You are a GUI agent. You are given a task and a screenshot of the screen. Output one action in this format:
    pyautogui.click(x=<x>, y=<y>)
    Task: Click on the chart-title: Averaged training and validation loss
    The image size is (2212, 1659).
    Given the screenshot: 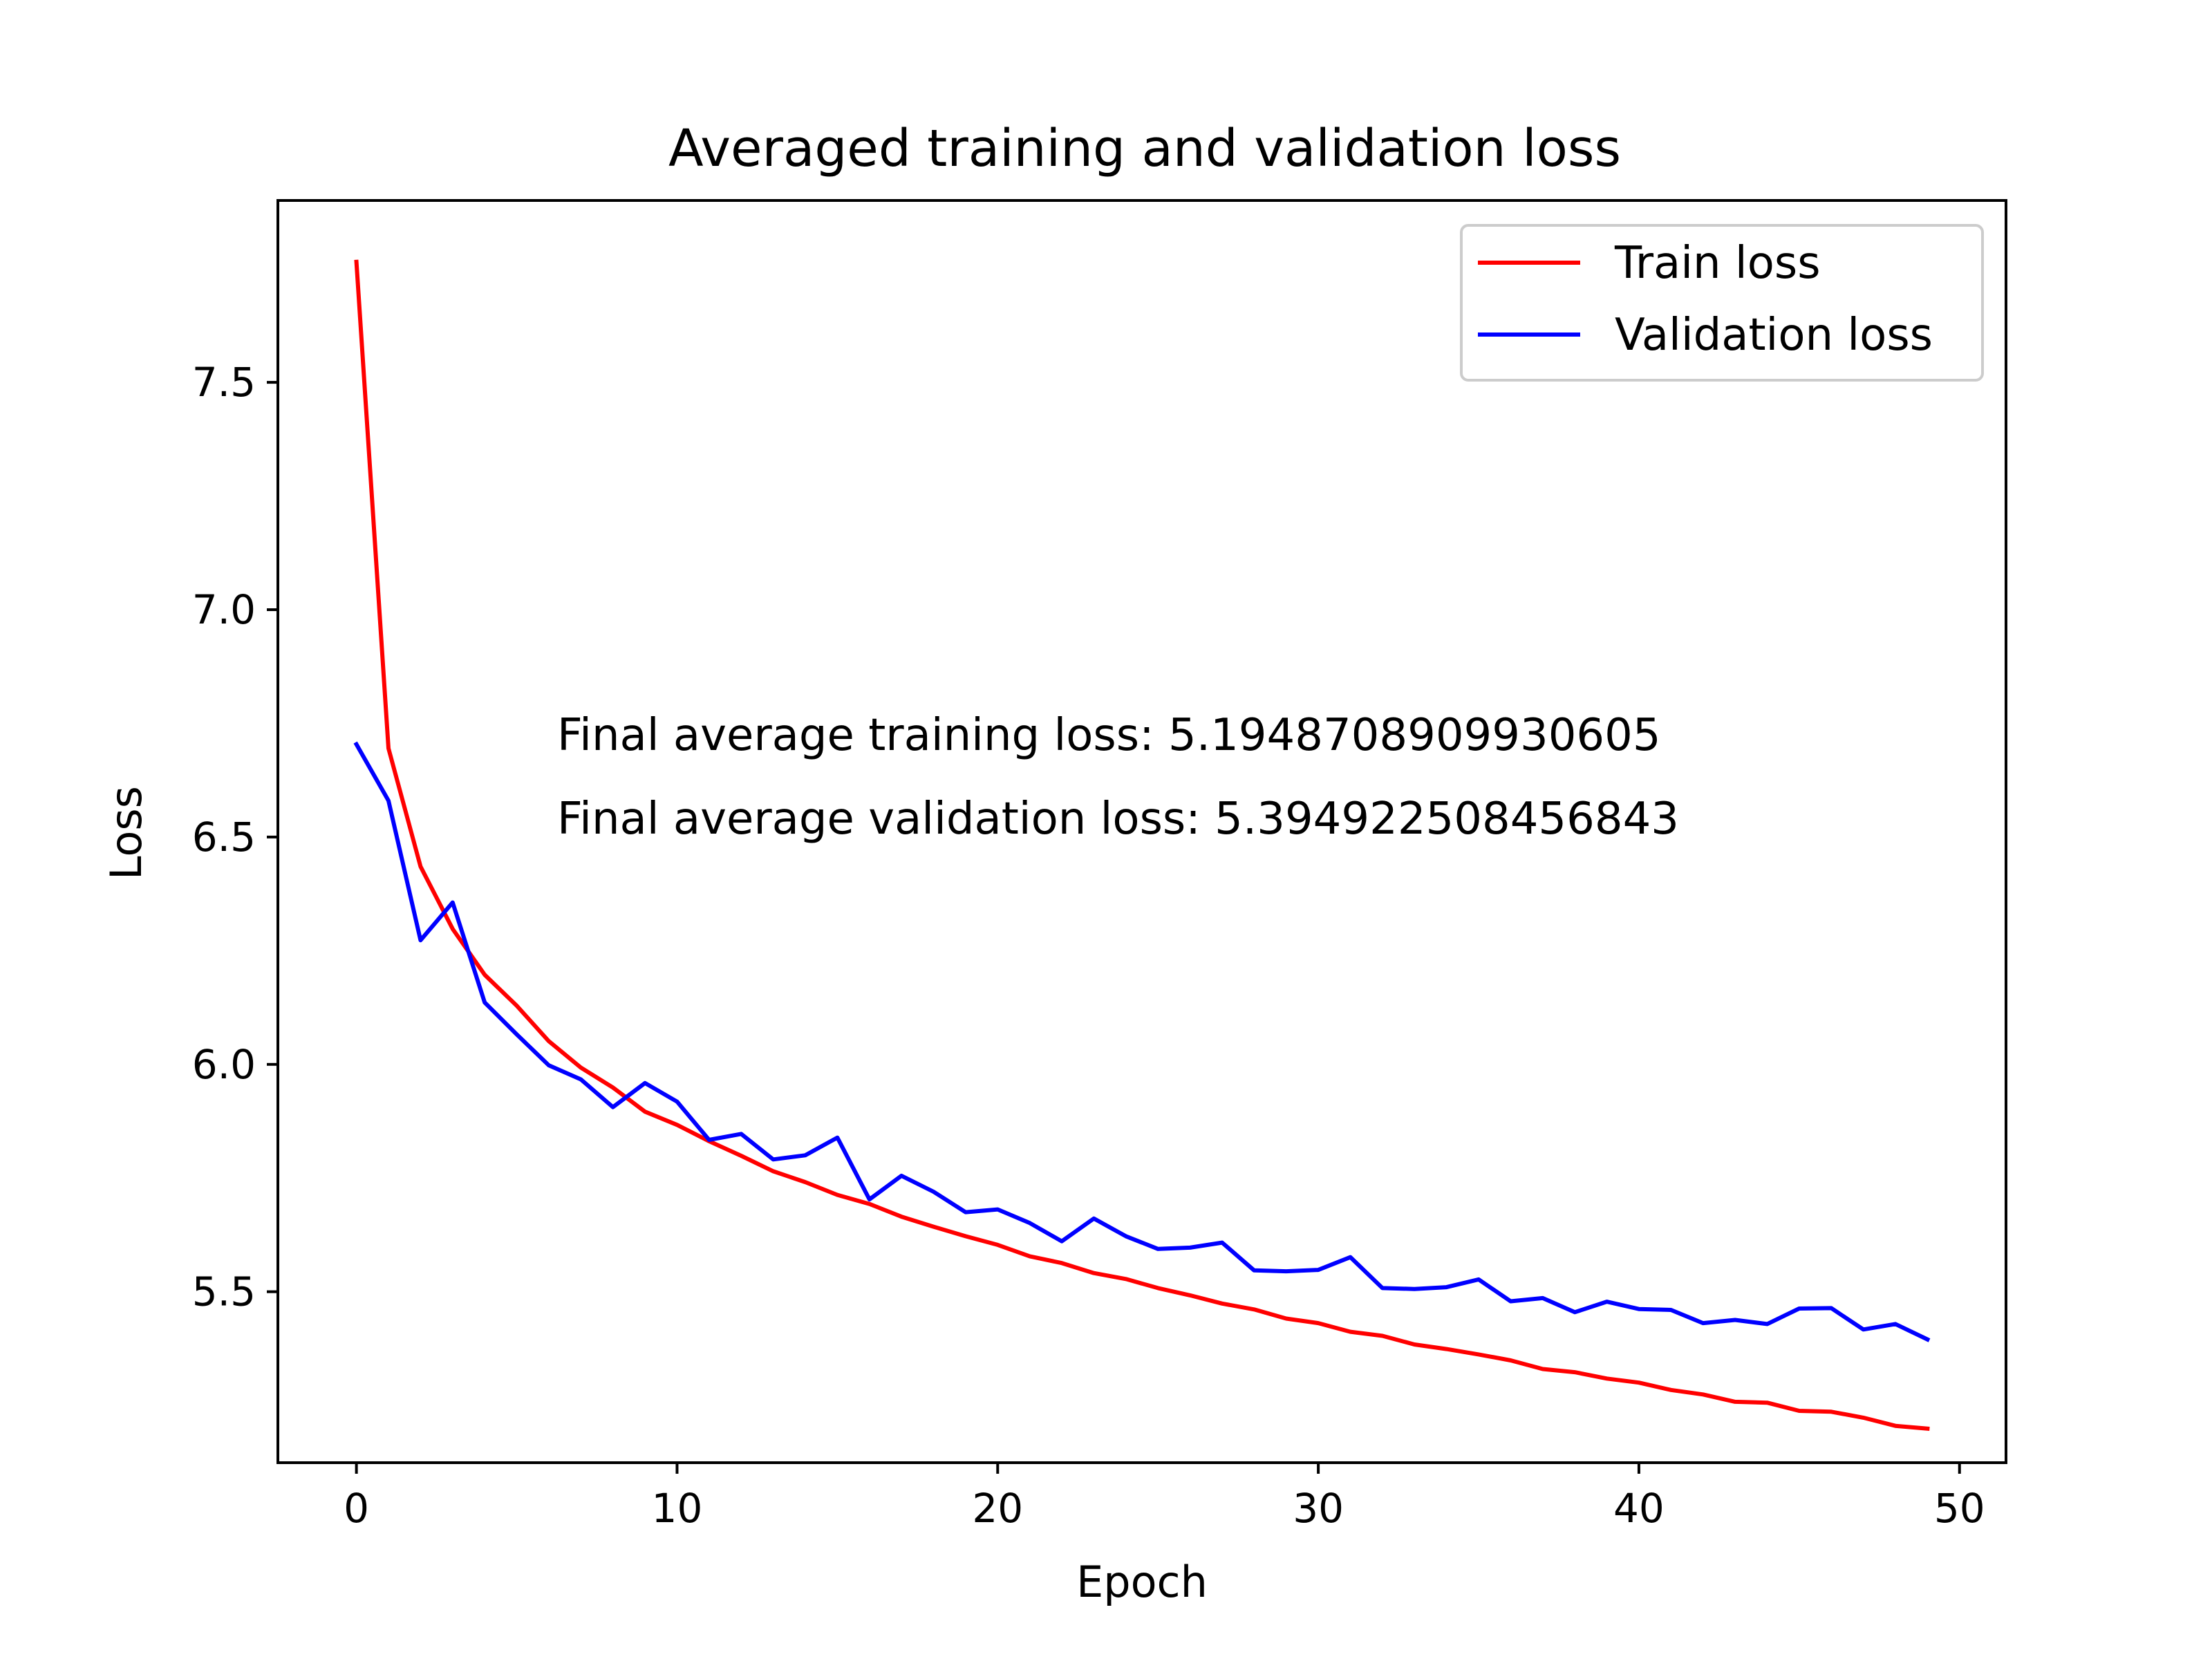 What is the action you would take?
    pyautogui.click(x=1145, y=148)
    